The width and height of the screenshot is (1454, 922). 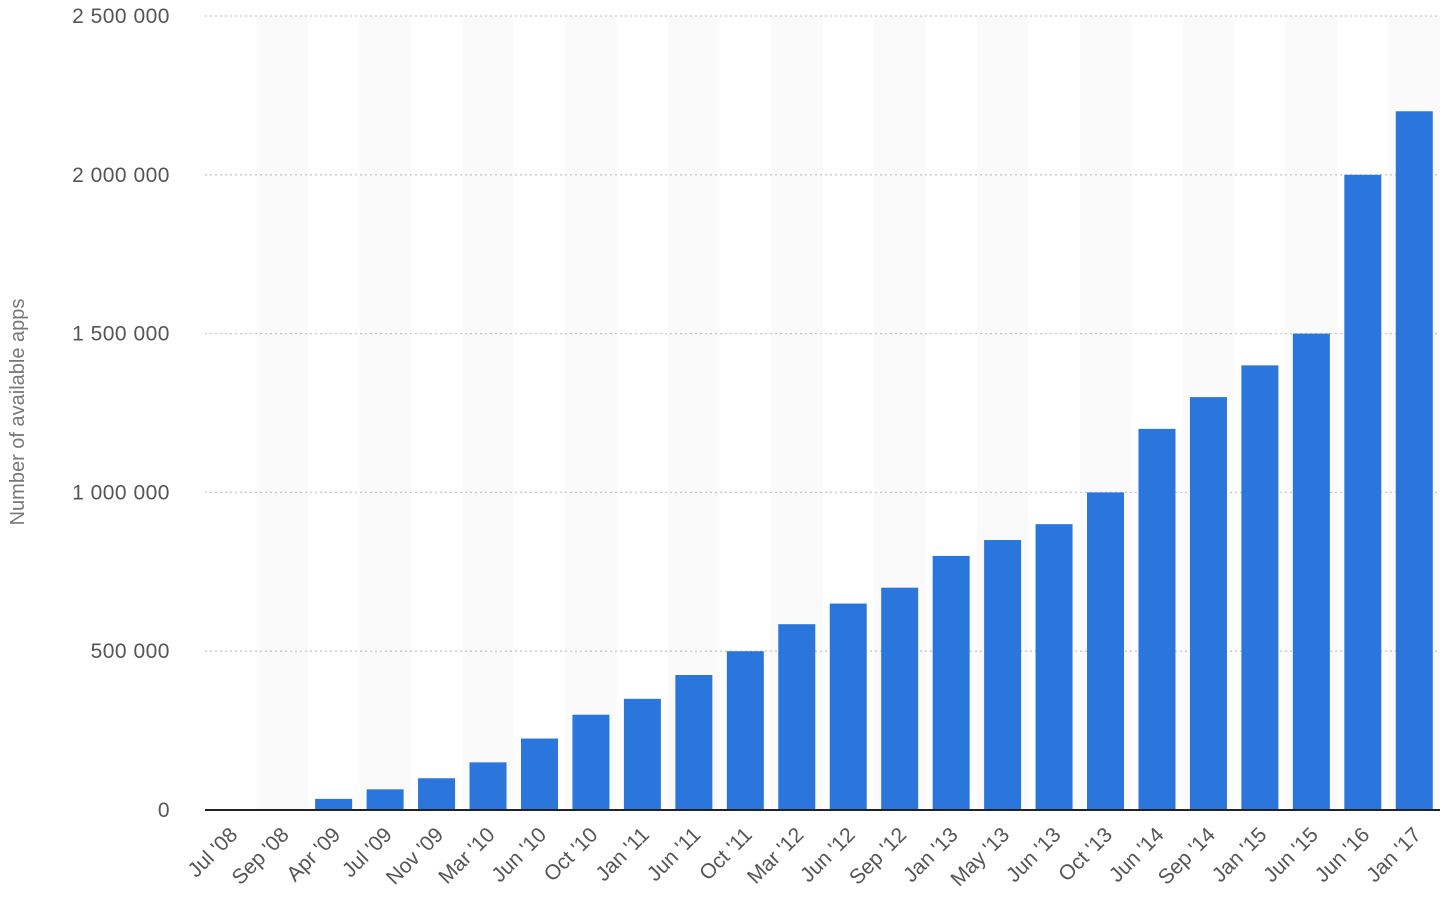 What do you see at coordinates (18, 412) in the screenshot?
I see `y-axis-label: Number of available apps` at bounding box center [18, 412].